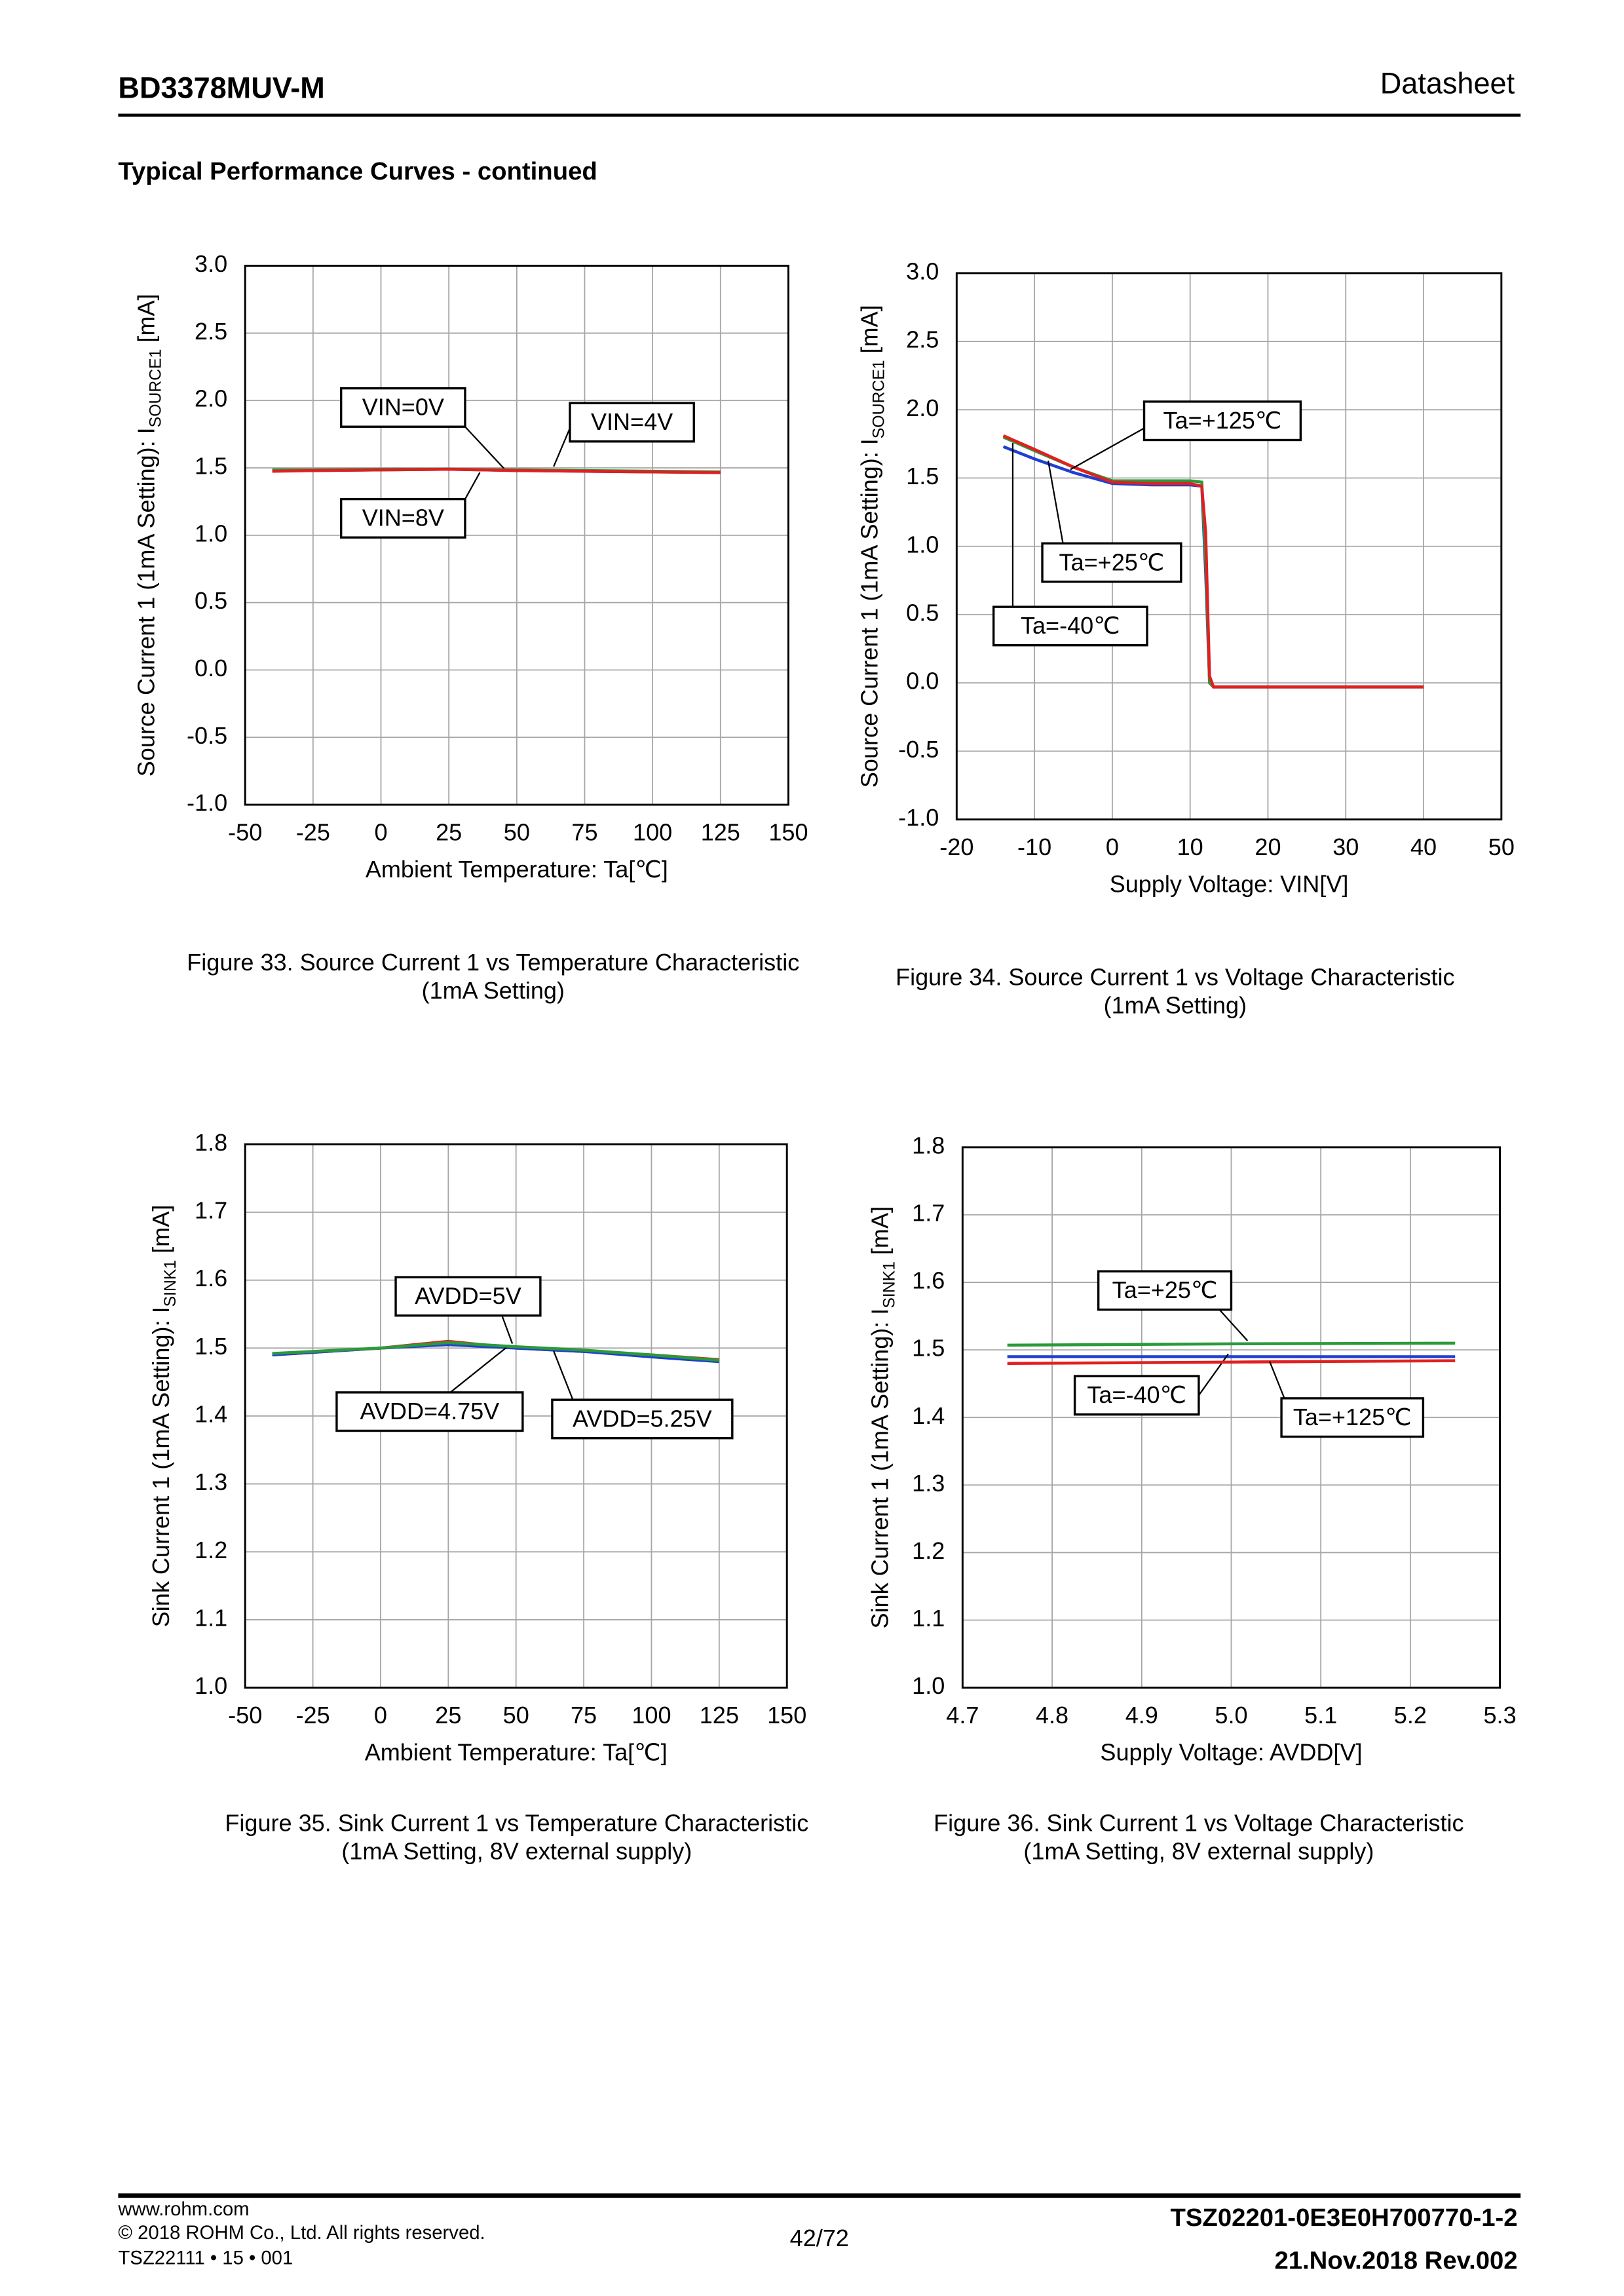 The image size is (1624, 2296). Describe the element at coordinates (928, 1483) in the screenshot. I see `y-tick-label: 1.3` at that location.